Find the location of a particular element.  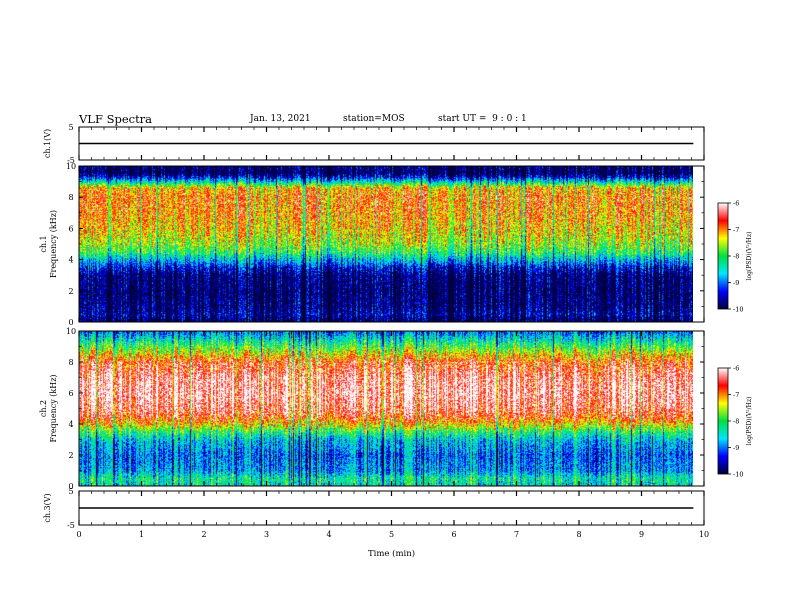

x-tick-label: 0 is located at coordinates (78, 534).